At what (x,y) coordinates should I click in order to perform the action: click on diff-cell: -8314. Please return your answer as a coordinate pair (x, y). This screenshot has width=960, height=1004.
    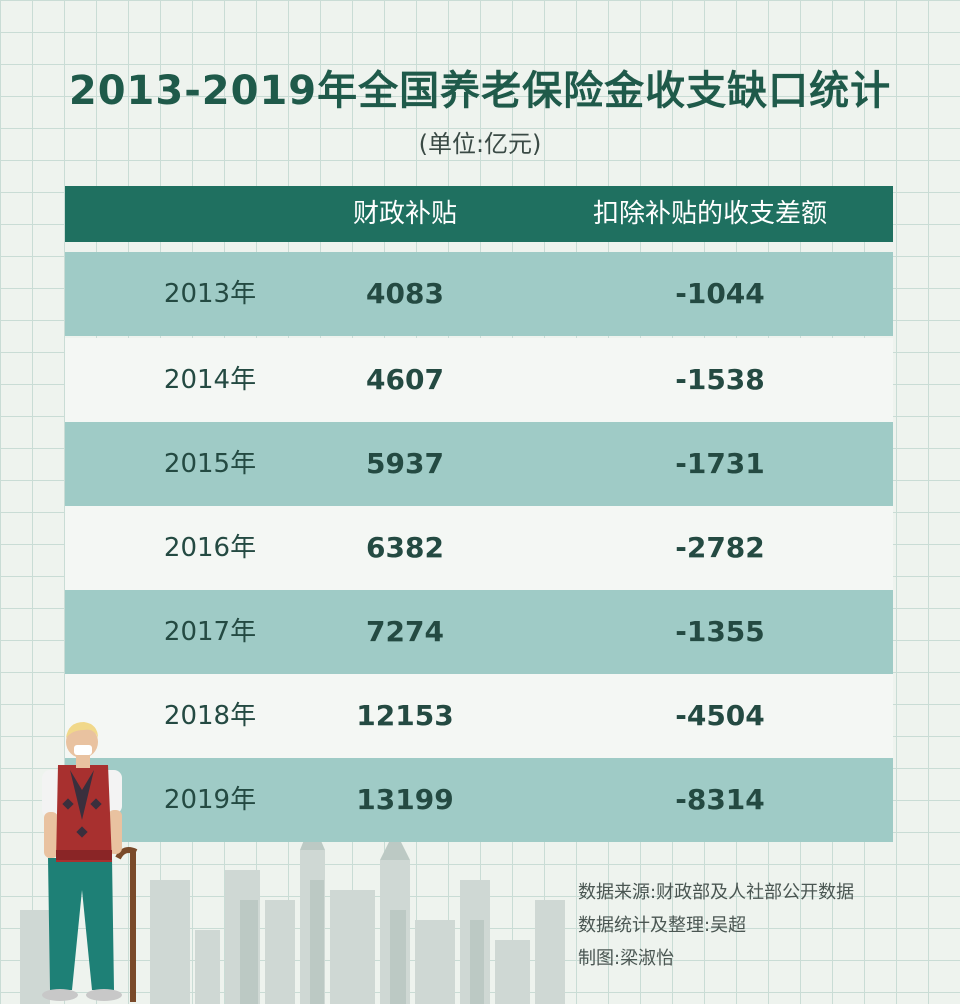
    Looking at the image, I should click on (720, 799).